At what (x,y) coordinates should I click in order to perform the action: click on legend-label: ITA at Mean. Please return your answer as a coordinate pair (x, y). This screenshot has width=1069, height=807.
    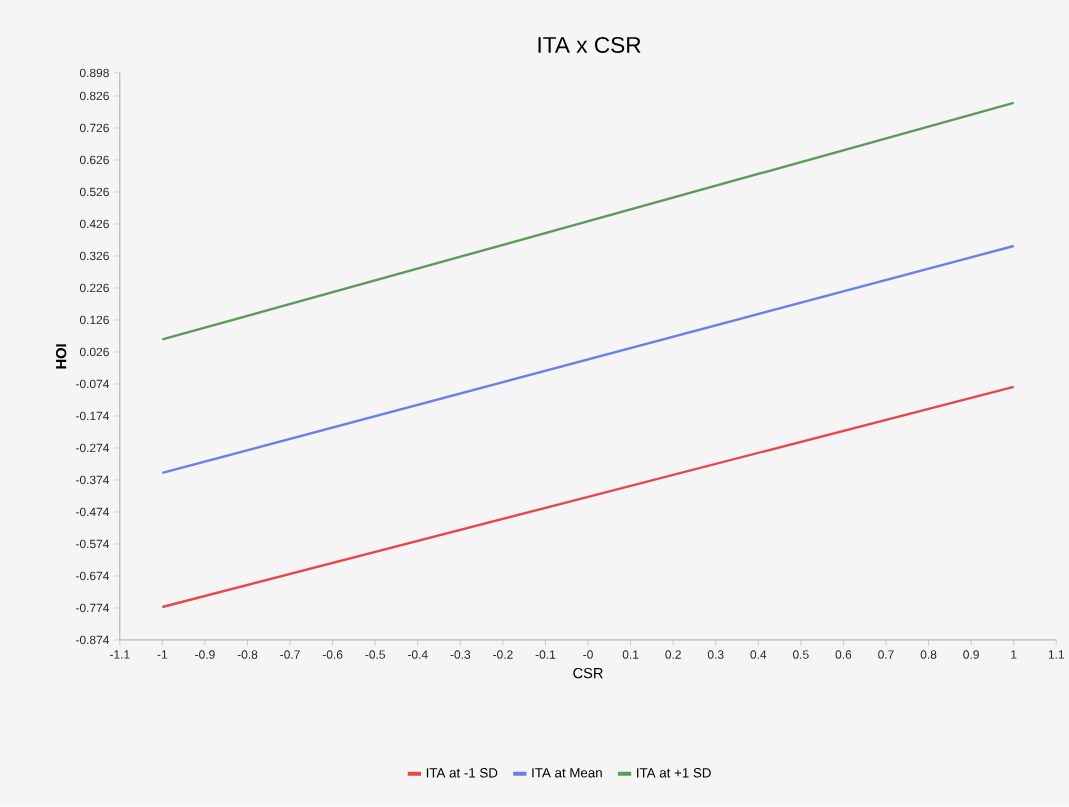
    Looking at the image, I should click on (567, 773).